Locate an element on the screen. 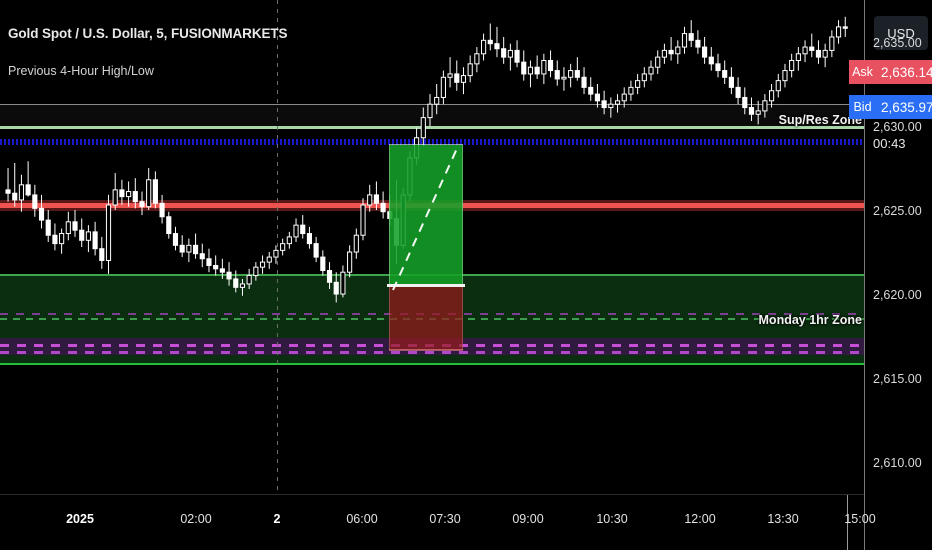  position-tool-projection-line is located at coordinates (426, 217).